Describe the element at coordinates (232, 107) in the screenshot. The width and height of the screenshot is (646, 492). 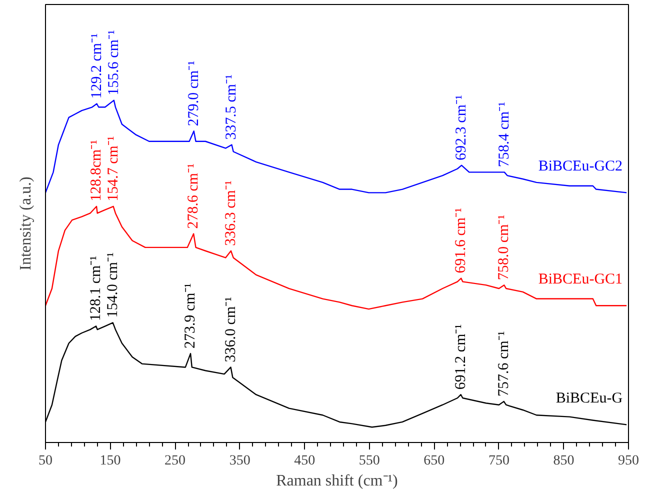
I see `annotation: 337.5 cm⁻¹` at that location.